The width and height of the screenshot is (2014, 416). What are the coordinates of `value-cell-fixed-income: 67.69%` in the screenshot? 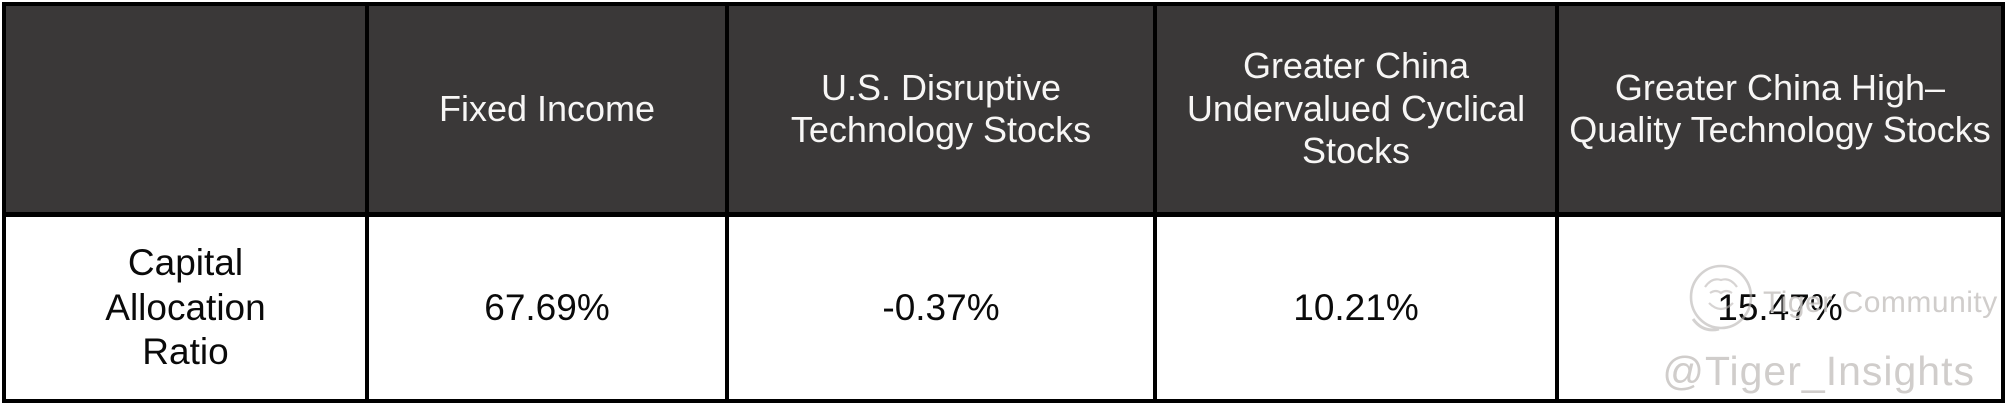 It's located at (549, 308).